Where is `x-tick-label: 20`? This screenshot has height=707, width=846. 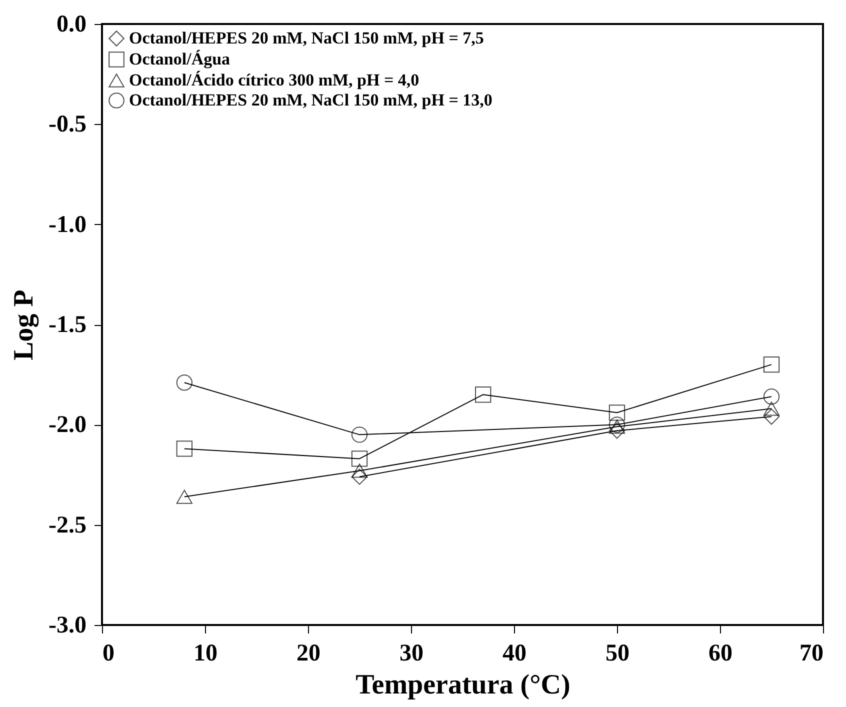 x-tick-label: 20 is located at coordinates (308, 653).